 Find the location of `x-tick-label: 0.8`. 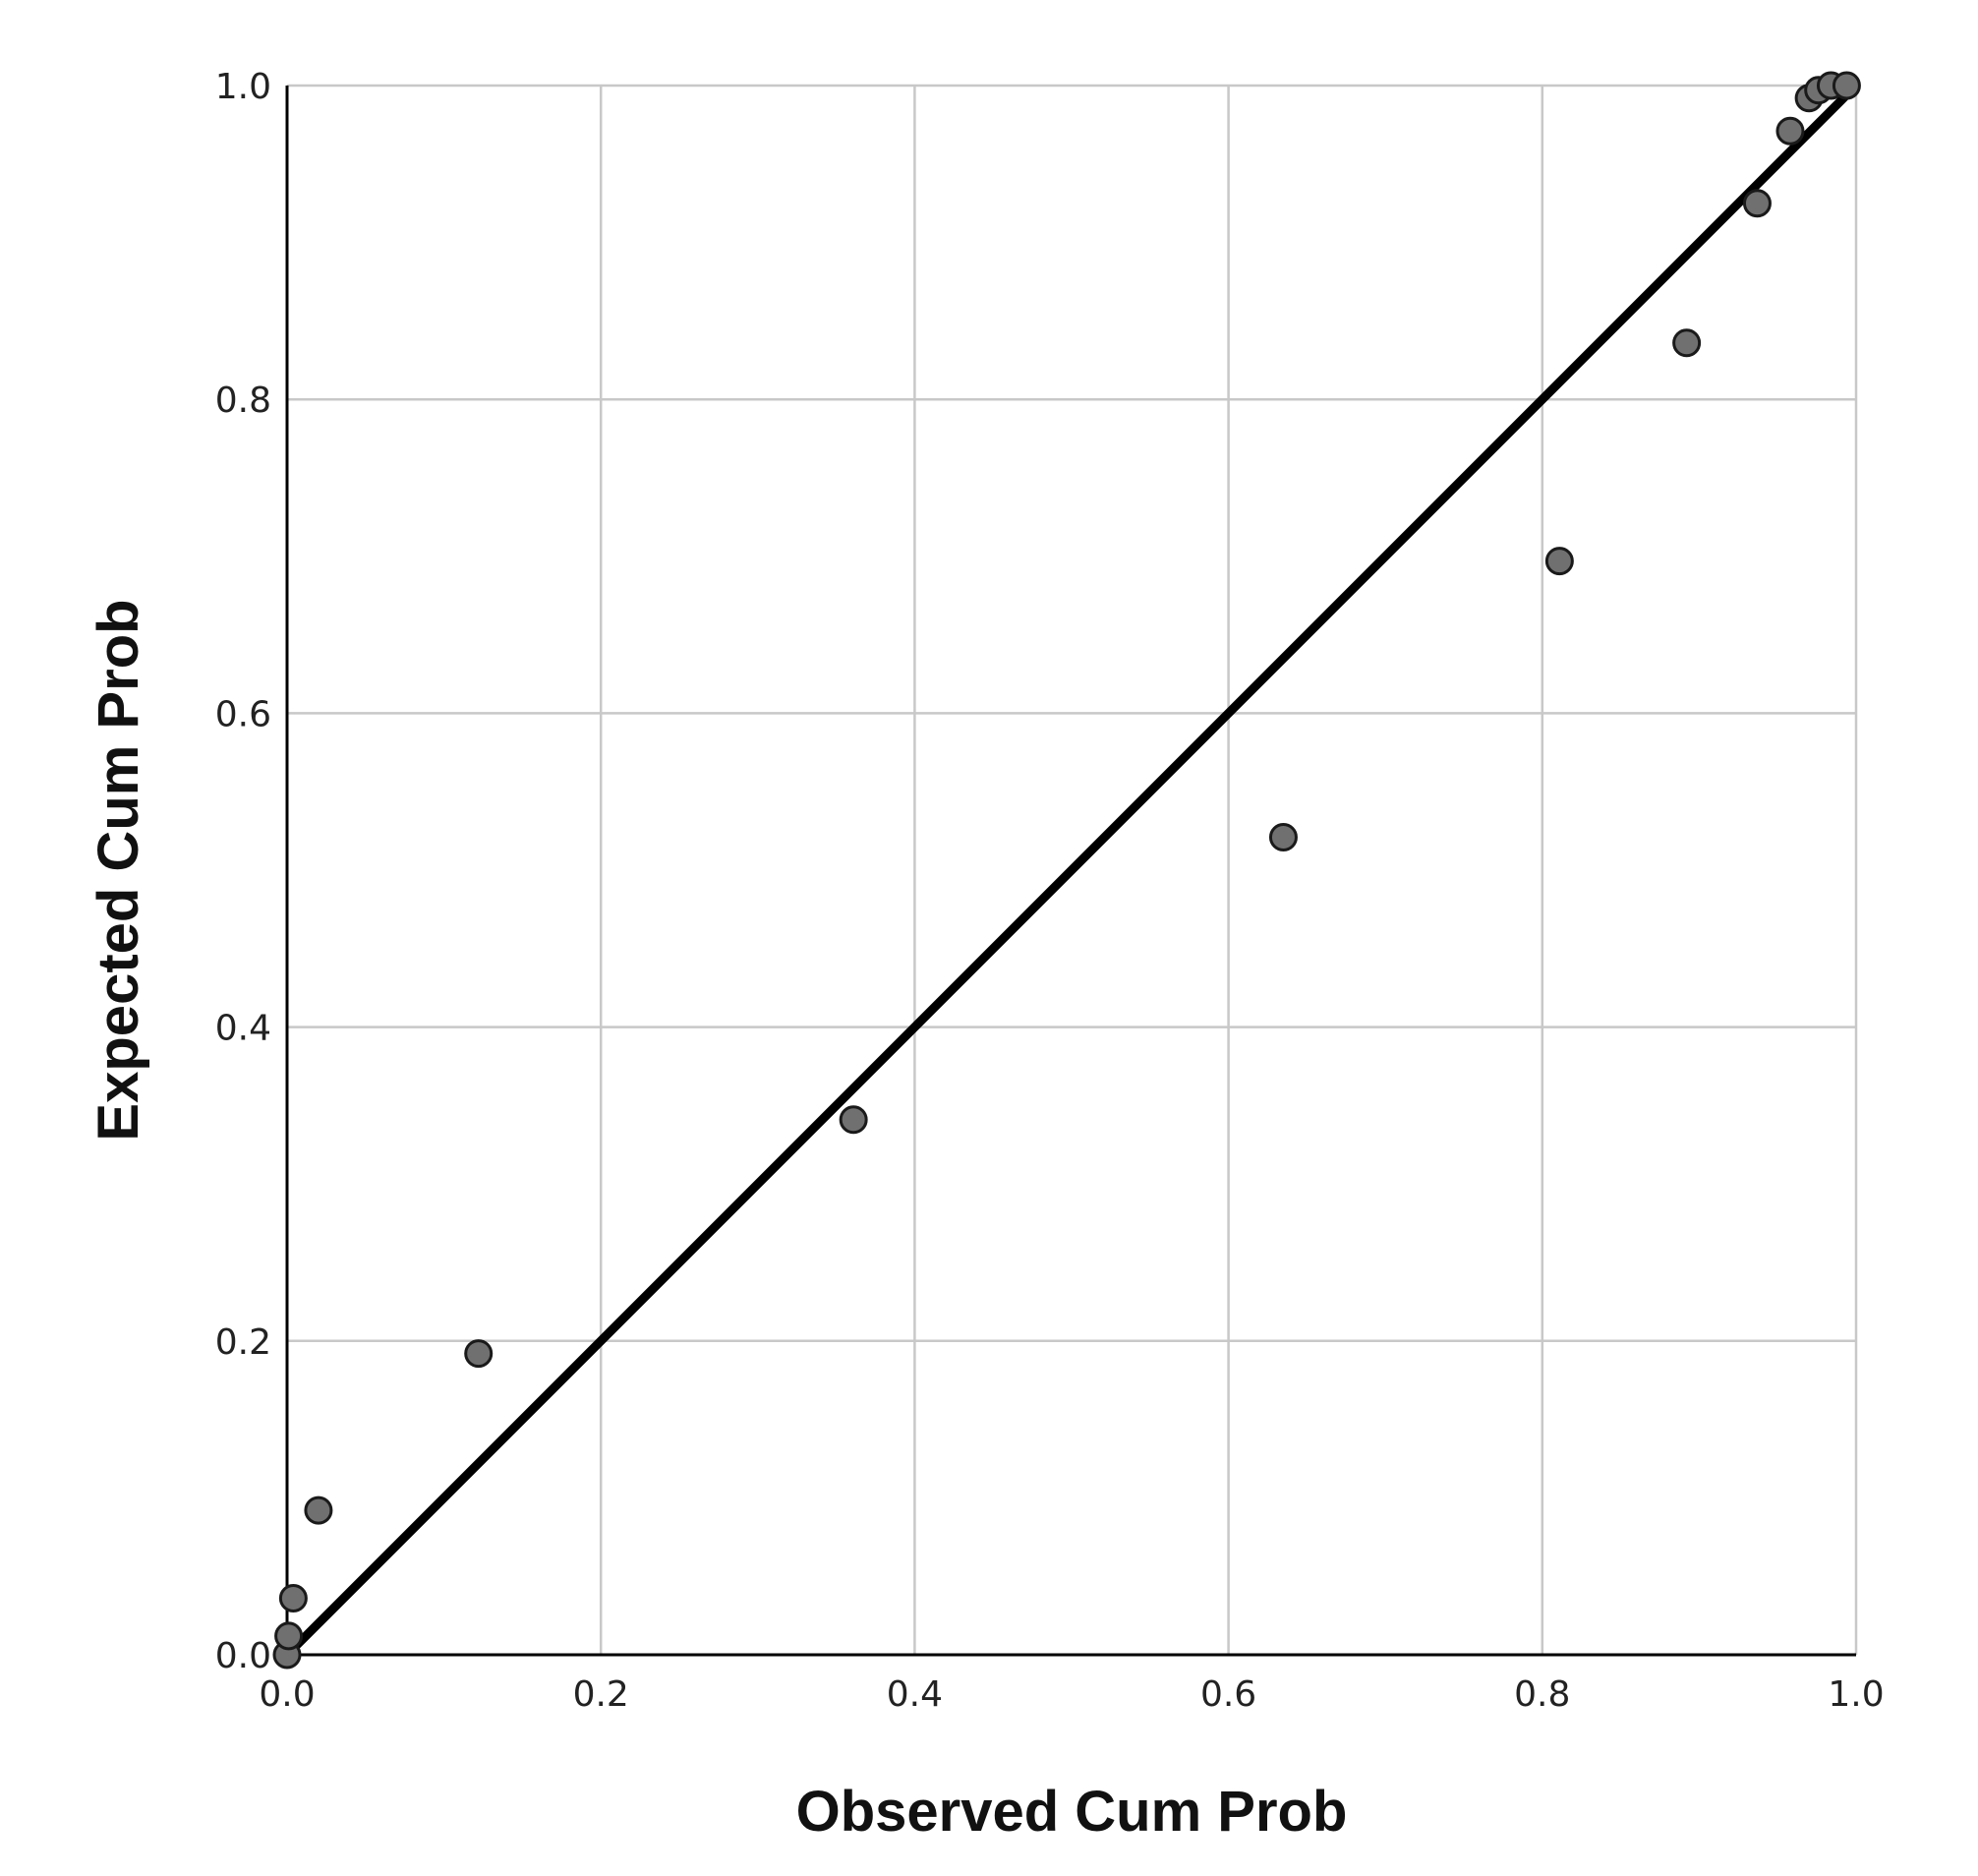

x-tick-label: 0.8 is located at coordinates (1542, 1694).